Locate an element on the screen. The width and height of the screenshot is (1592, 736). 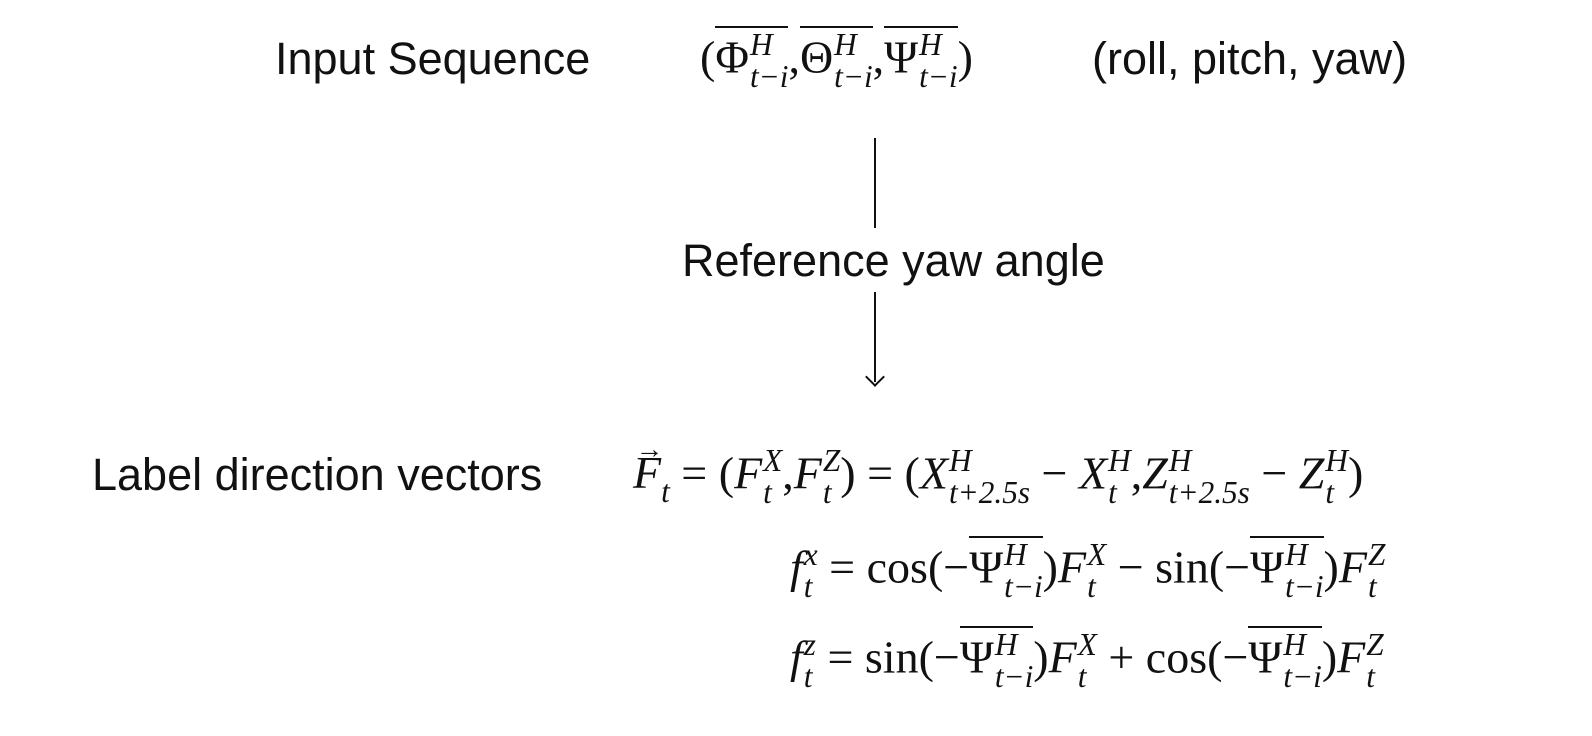
reference-yaw-angle-label: Reference yaw angle is located at coordinates (893, 260).